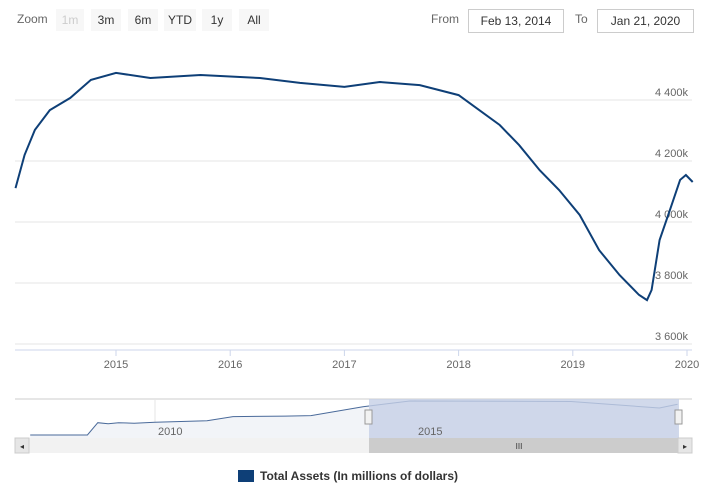 The height and width of the screenshot is (491, 703). I want to click on x-tick-label: 2016, so click(230, 365).